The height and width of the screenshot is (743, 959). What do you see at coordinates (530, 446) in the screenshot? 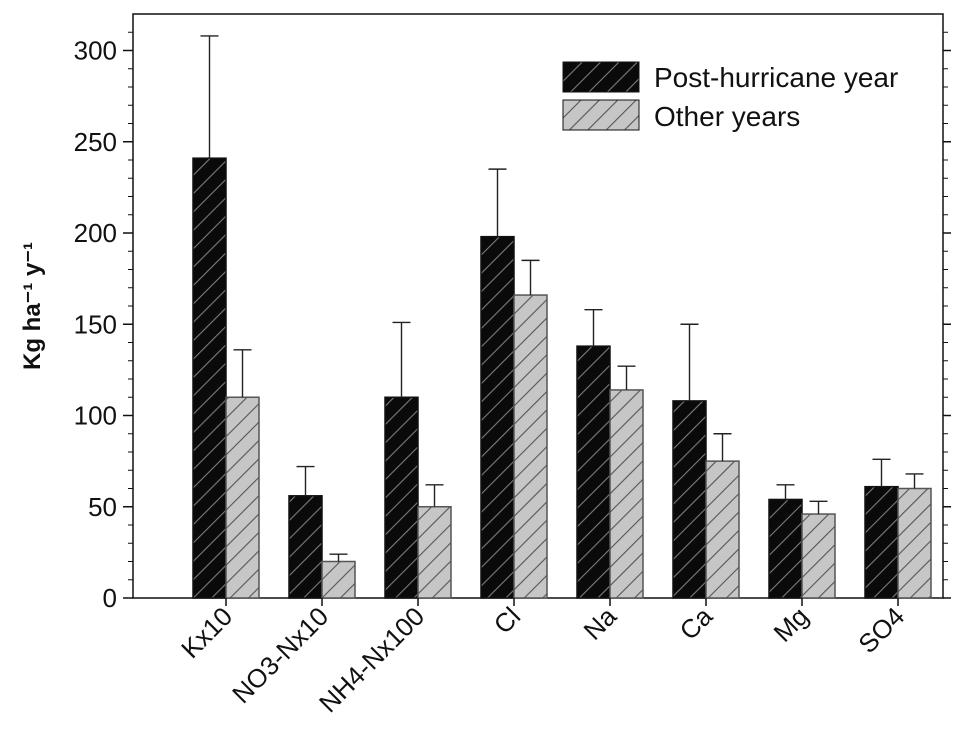
I see `bar-other-years-cl` at bounding box center [530, 446].